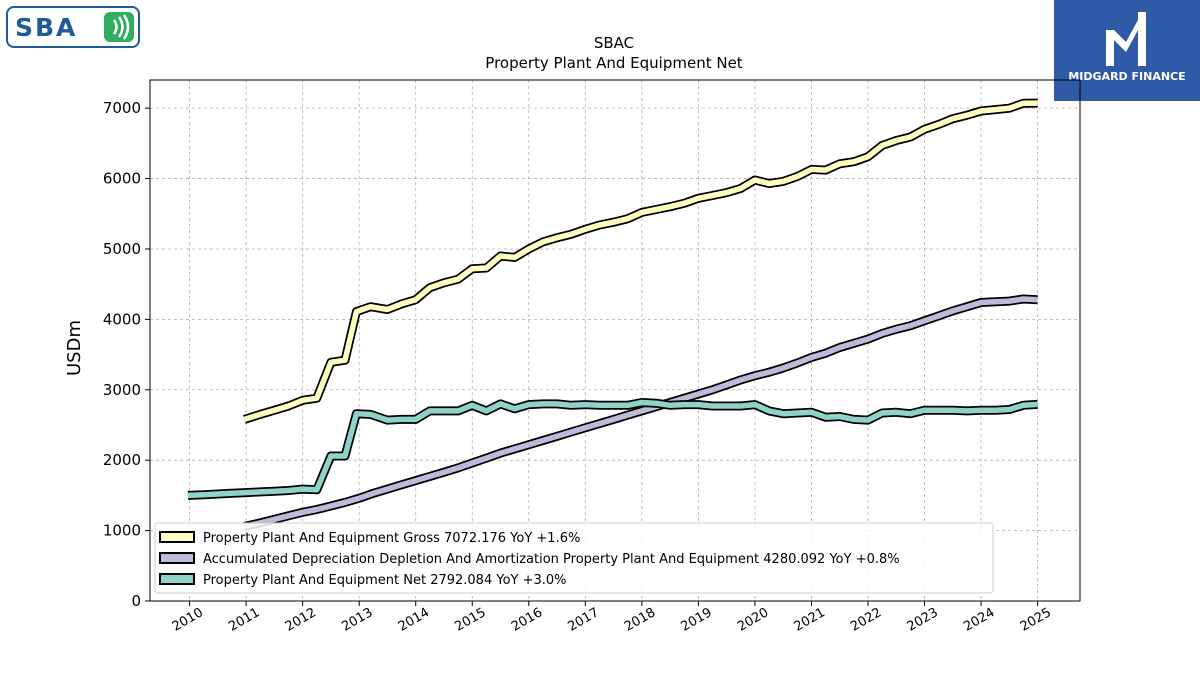  Describe the element at coordinates (810, 620) in the screenshot. I see `x-tick-label: 2021` at that location.